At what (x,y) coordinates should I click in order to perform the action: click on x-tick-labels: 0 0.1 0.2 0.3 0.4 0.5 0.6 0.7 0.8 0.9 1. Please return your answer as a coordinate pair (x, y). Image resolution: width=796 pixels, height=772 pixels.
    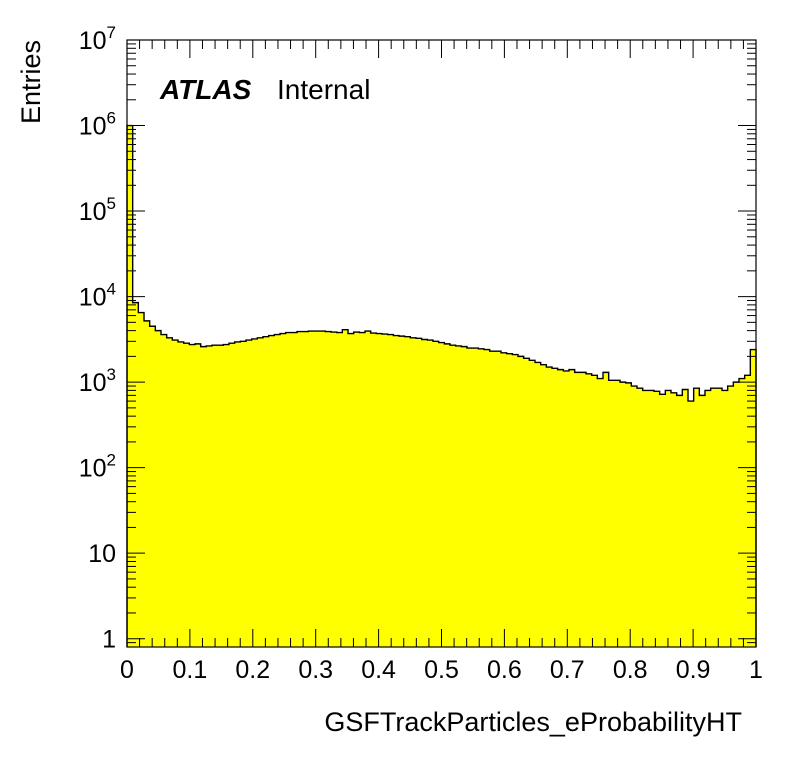
    Looking at the image, I should click on (441, 670).